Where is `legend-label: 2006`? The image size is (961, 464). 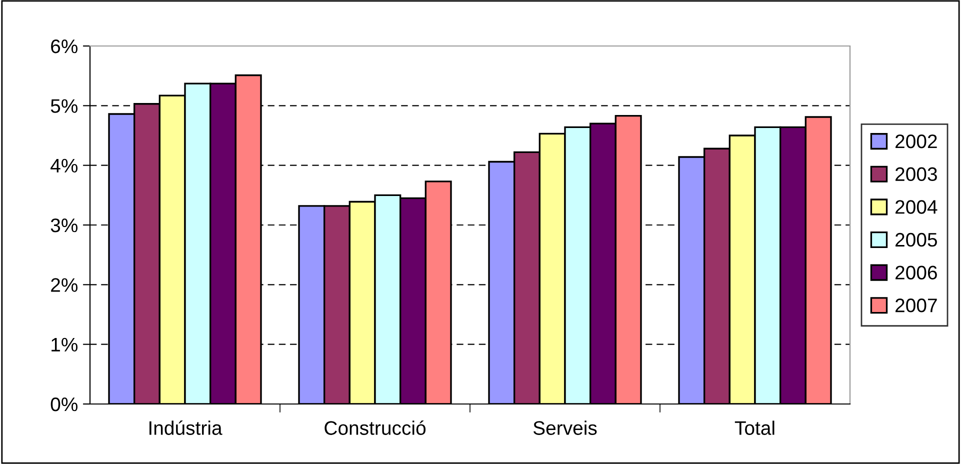 legend-label: 2006 is located at coordinates (916, 273).